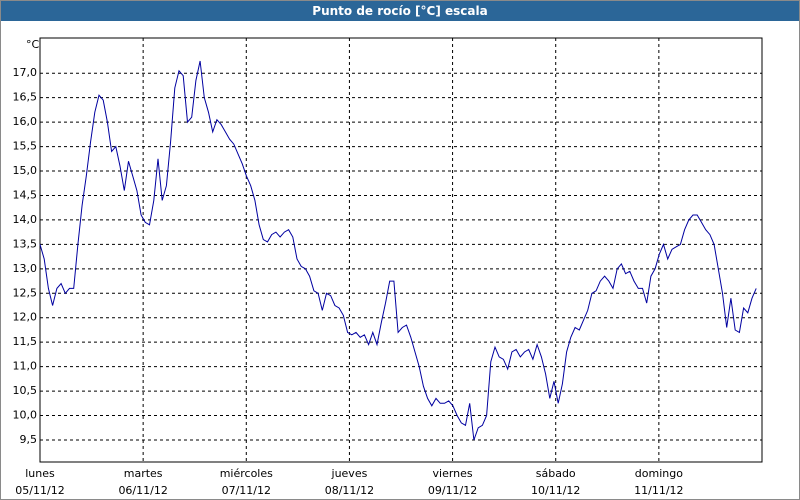  What do you see at coordinates (39, 490) in the screenshot?
I see `x-tick-date: 05/11/12` at bounding box center [39, 490].